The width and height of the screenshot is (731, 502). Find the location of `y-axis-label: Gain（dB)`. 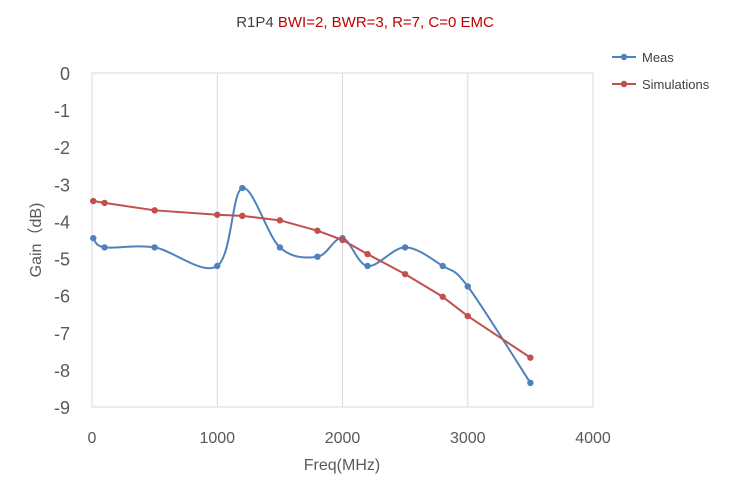

y-axis-label: Gain（dB) is located at coordinates (36, 240).